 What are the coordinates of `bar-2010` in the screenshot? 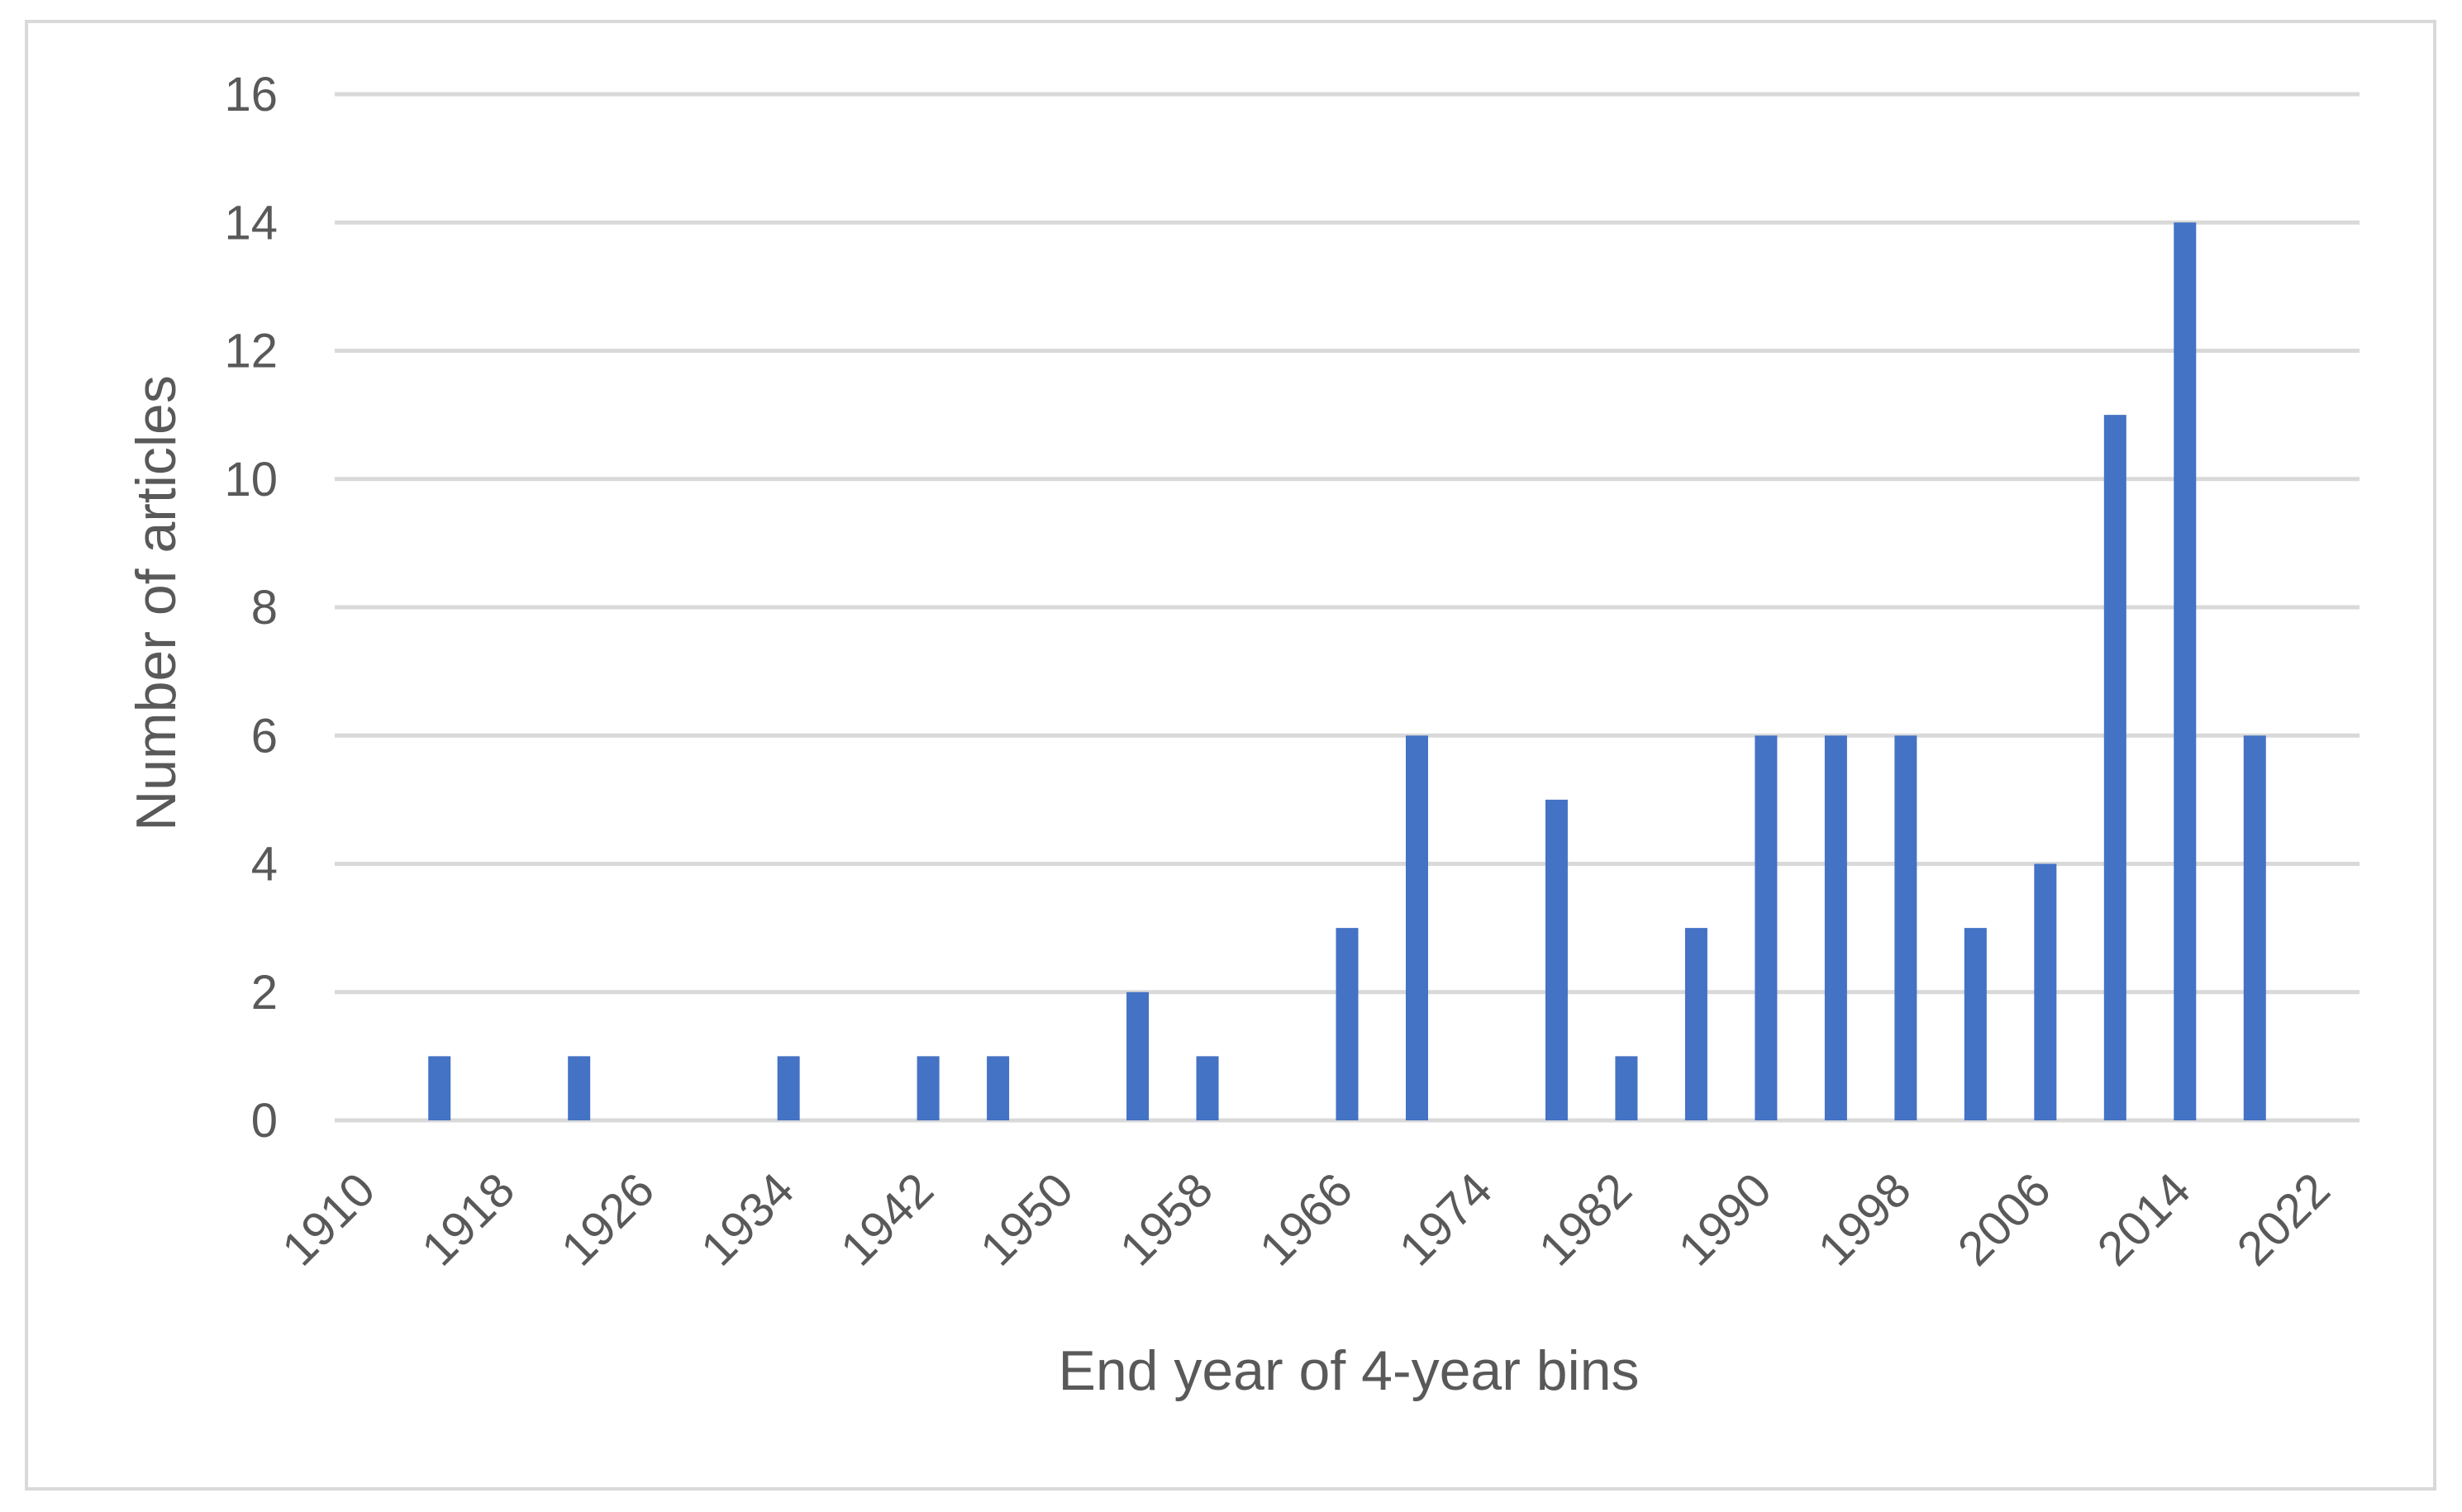 It's located at (2114, 767).